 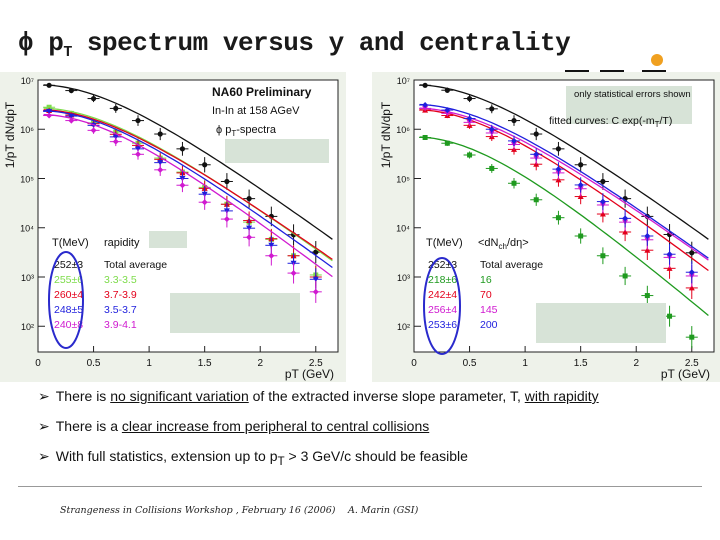 What do you see at coordinates (27, 81) in the screenshot?
I see `y-tick-label: 10⁷` at bounding box center [27, 81].